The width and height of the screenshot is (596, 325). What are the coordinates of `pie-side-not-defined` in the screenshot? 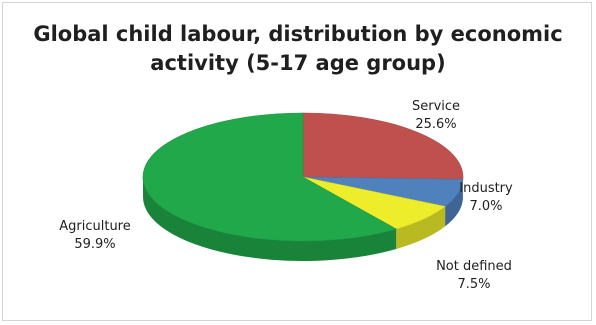 It's located at (421, 228).